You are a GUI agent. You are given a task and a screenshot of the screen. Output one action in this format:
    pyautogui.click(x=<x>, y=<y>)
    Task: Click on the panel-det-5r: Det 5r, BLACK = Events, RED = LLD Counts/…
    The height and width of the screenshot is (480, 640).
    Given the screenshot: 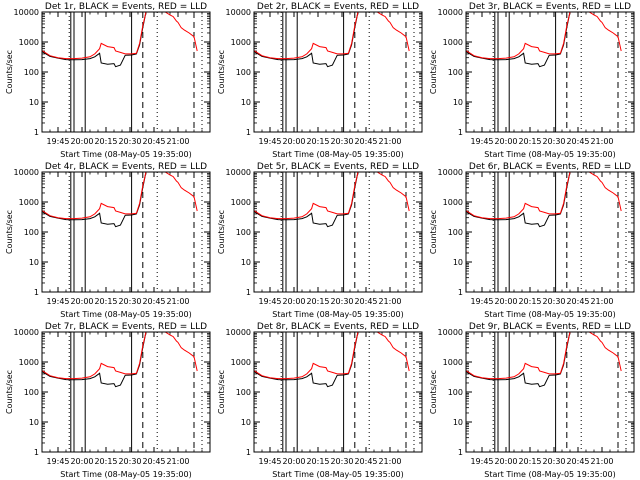 What is the action you would take?
    pyautogui.click(x=320, y=240)
    